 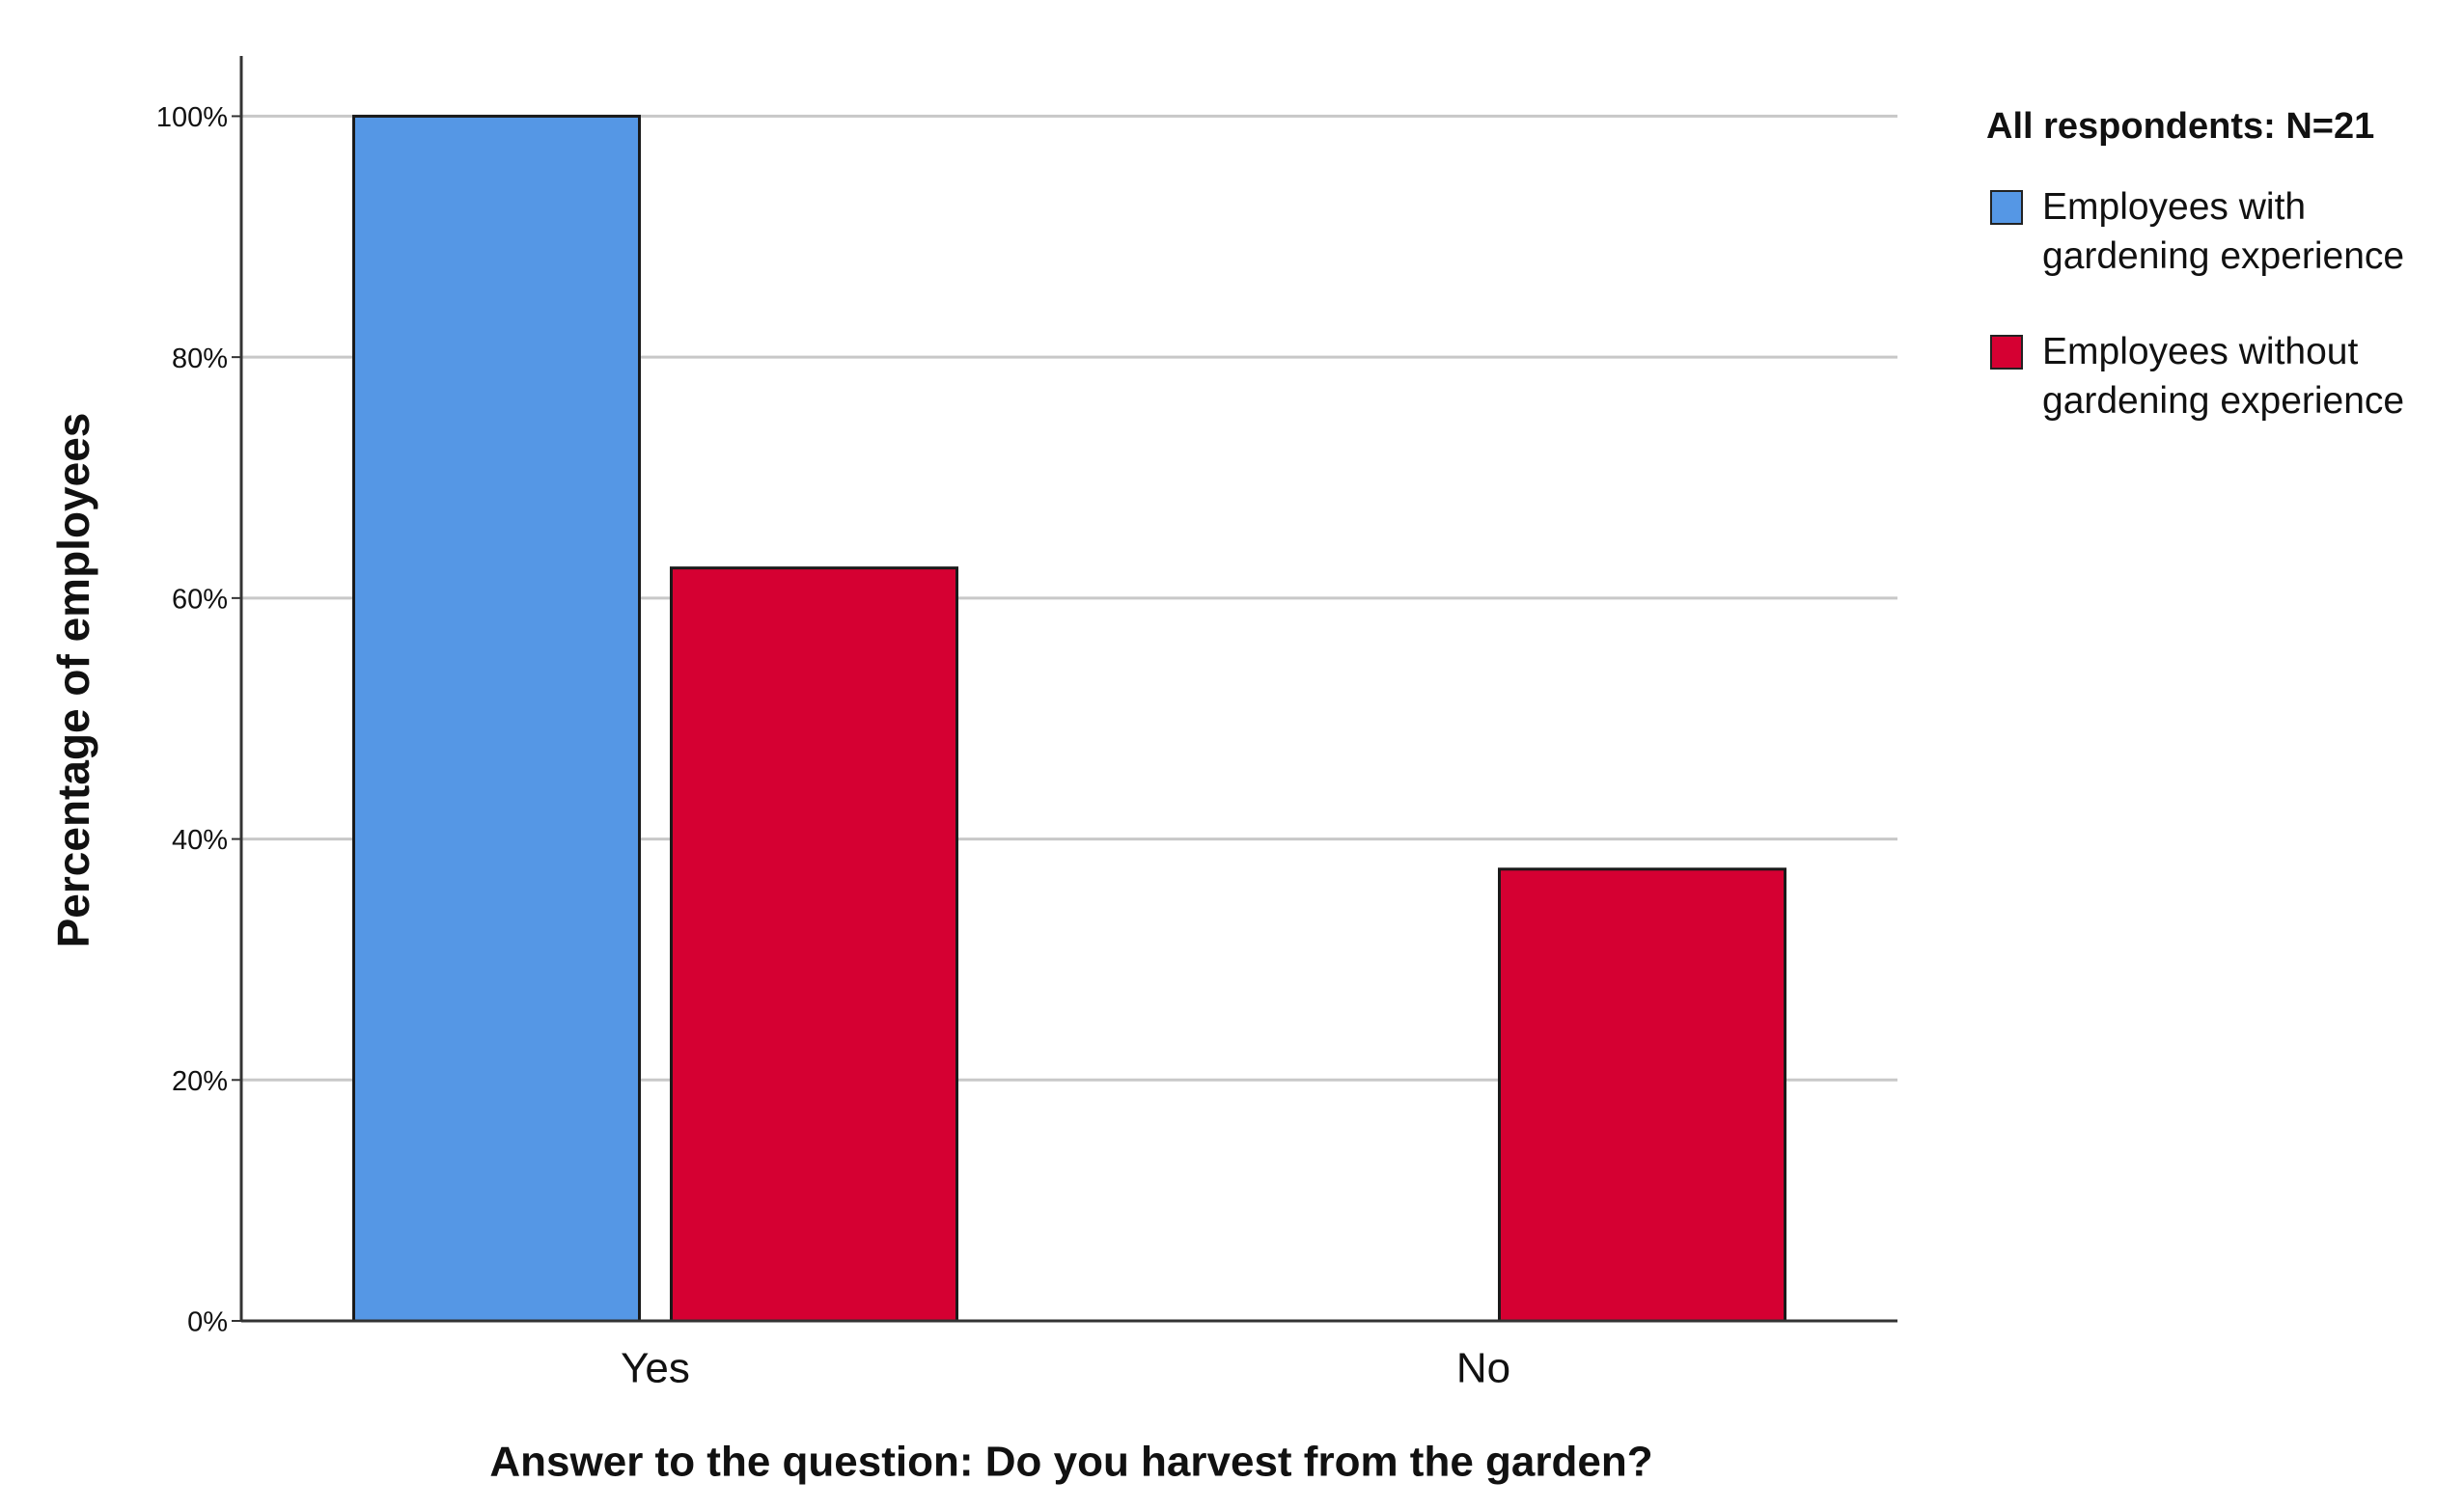 I want to click on y-tick-label: 100%, so click(x=192, y=118).